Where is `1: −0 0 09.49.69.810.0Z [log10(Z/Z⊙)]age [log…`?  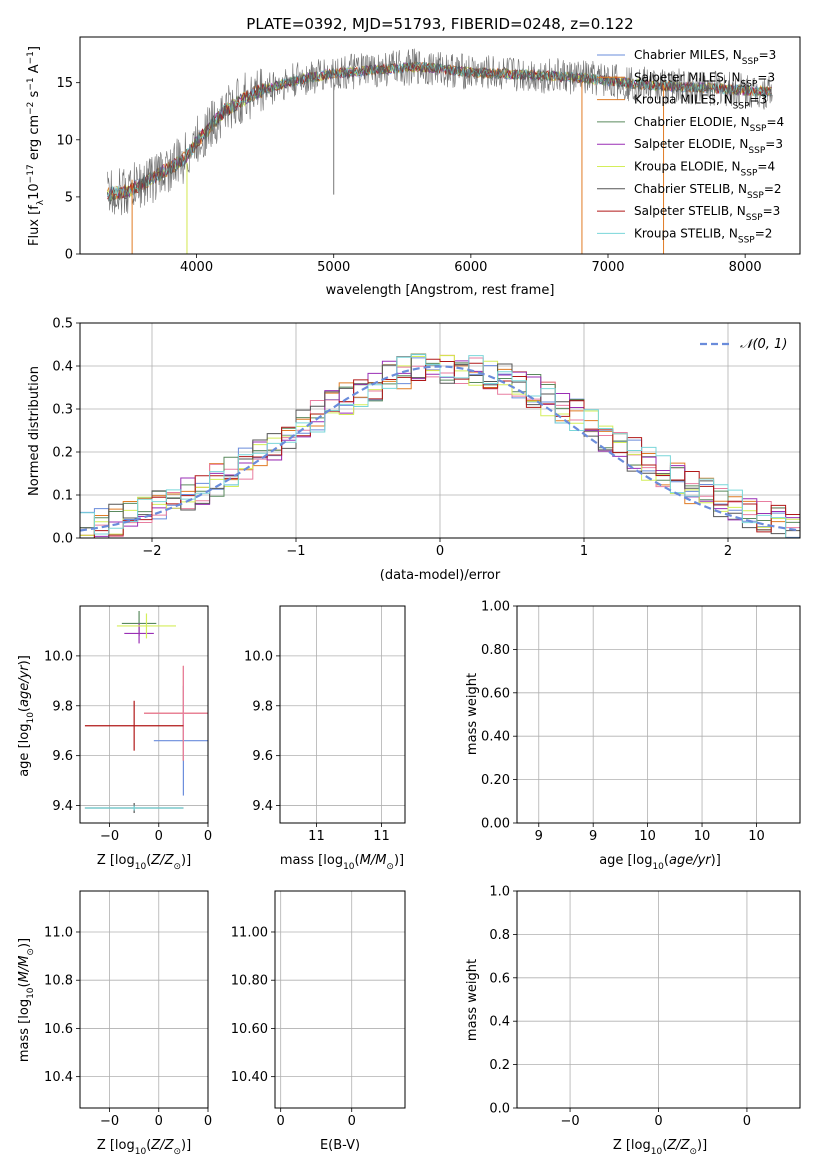 1: −0 0 09.49.69.810.0Z [log10(Z/Z⊙)]age [log… is located at coordinates (114, 738).